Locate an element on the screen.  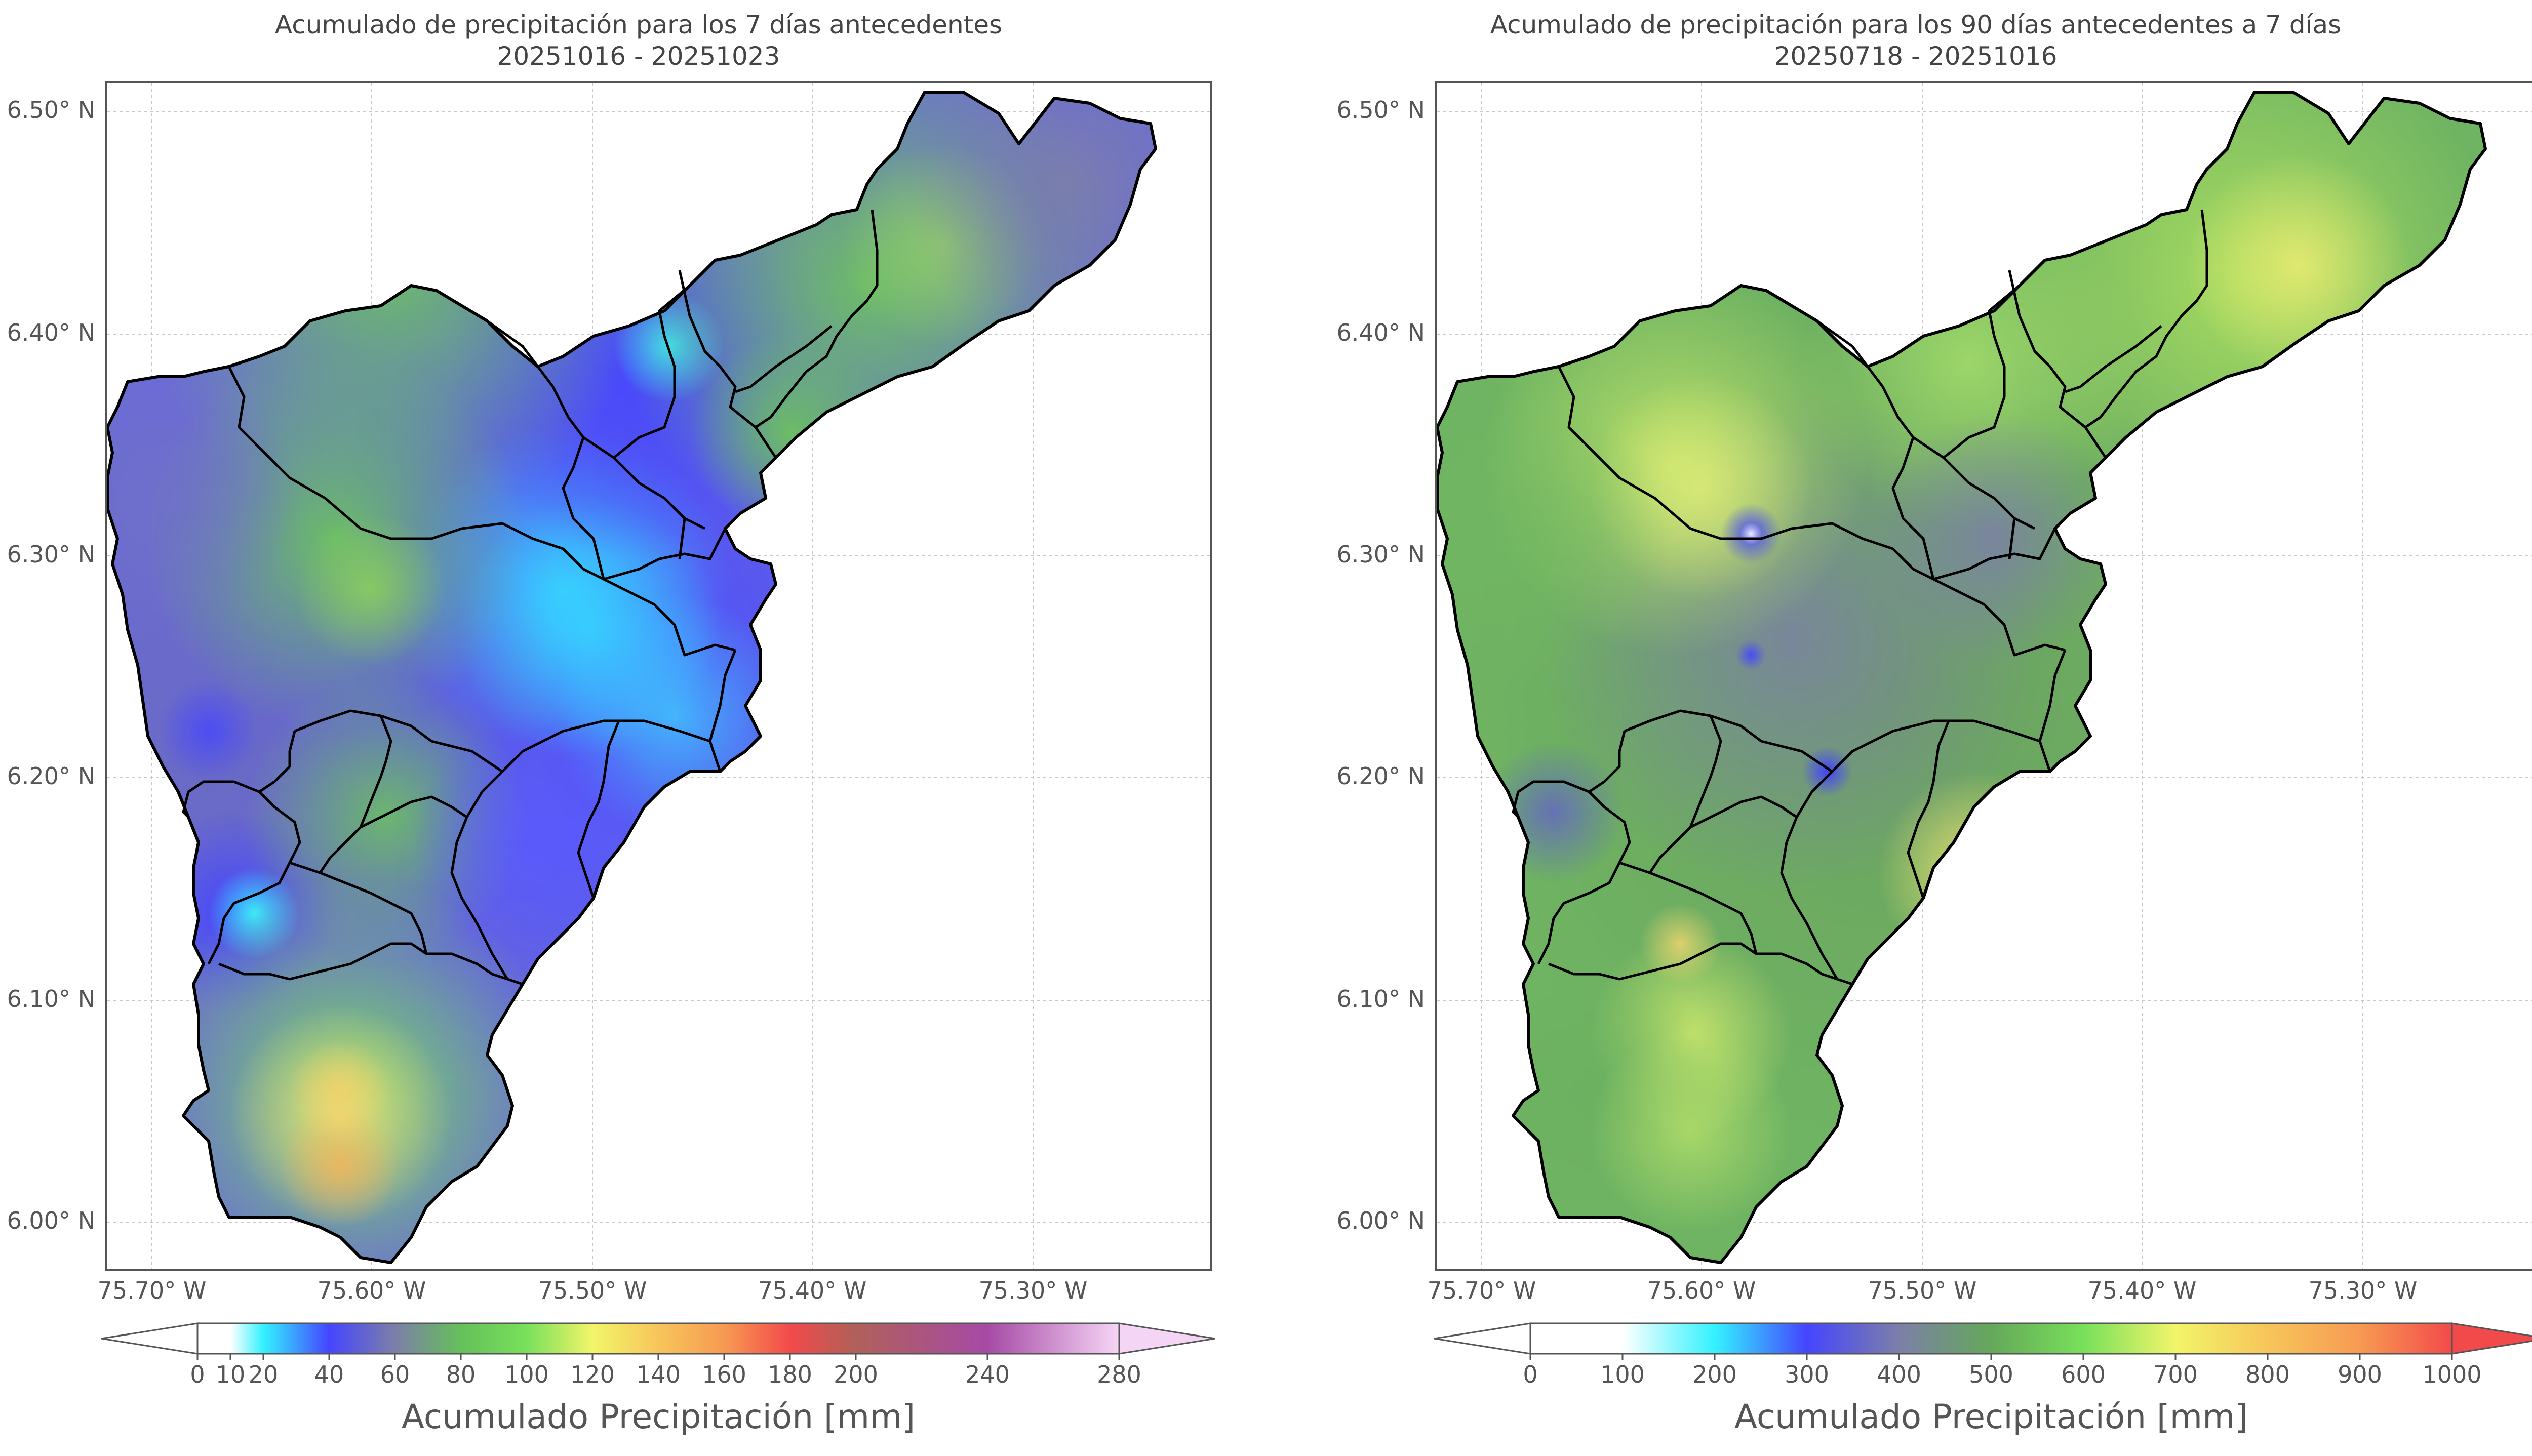
colorbar-tick-label: 10 is located at coordinates (230, 1374).